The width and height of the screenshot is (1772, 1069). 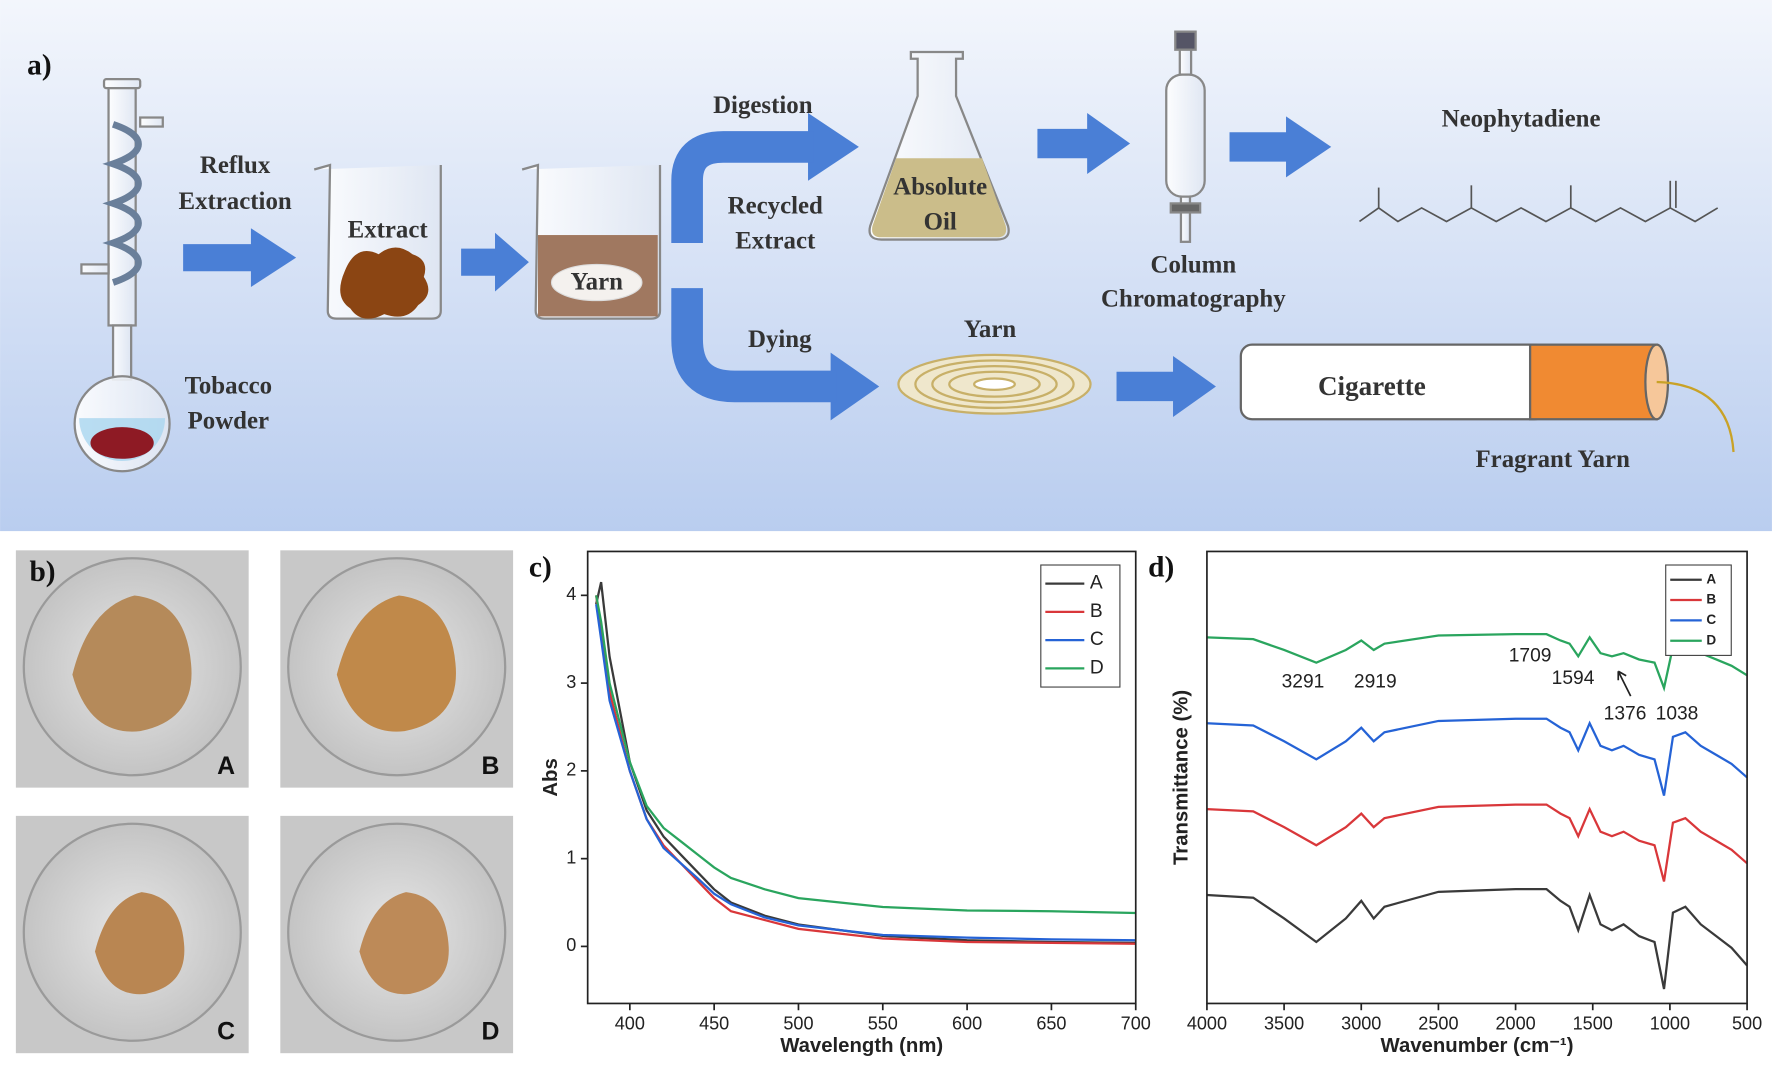 What do you see at coordinates (1438, 1024) in the screenshot?
I see `x-tick-label: 2500` at bounding box center [1438, 1024].